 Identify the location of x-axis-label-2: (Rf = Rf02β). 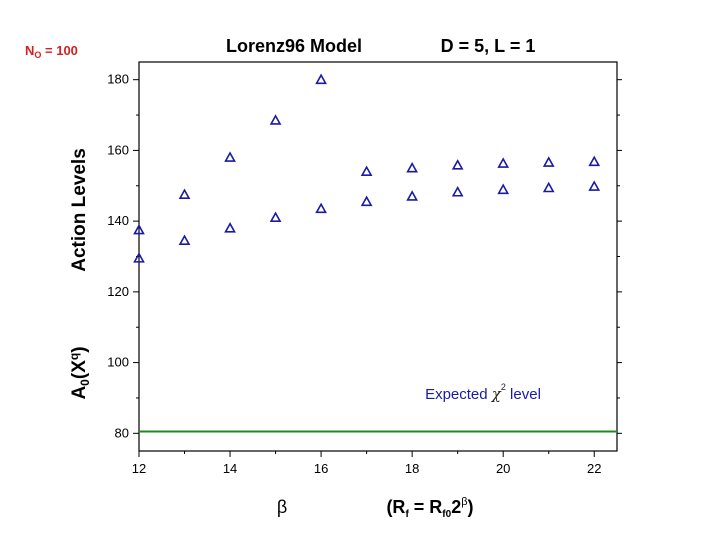
(429, 508).